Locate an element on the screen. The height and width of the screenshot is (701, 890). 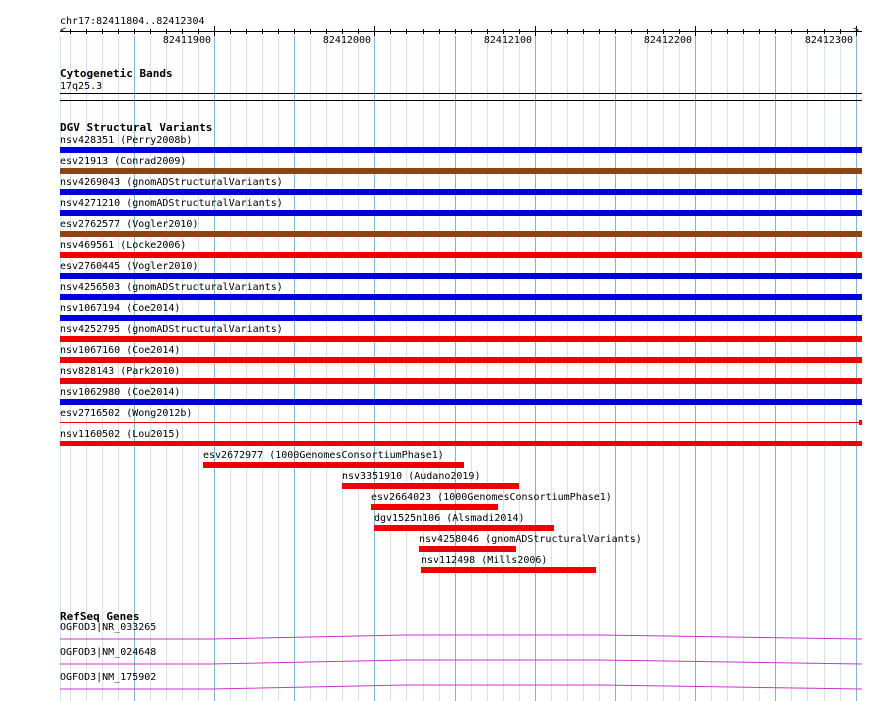
dgv-feature-label: esv2716502 (Wong2012b) is located at coordinates (126, 413).